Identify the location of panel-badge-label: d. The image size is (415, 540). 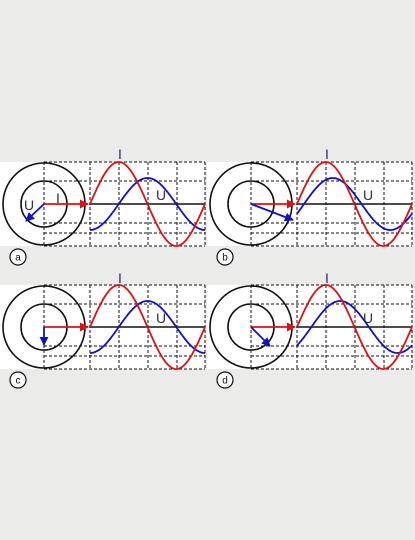
(225, 381).